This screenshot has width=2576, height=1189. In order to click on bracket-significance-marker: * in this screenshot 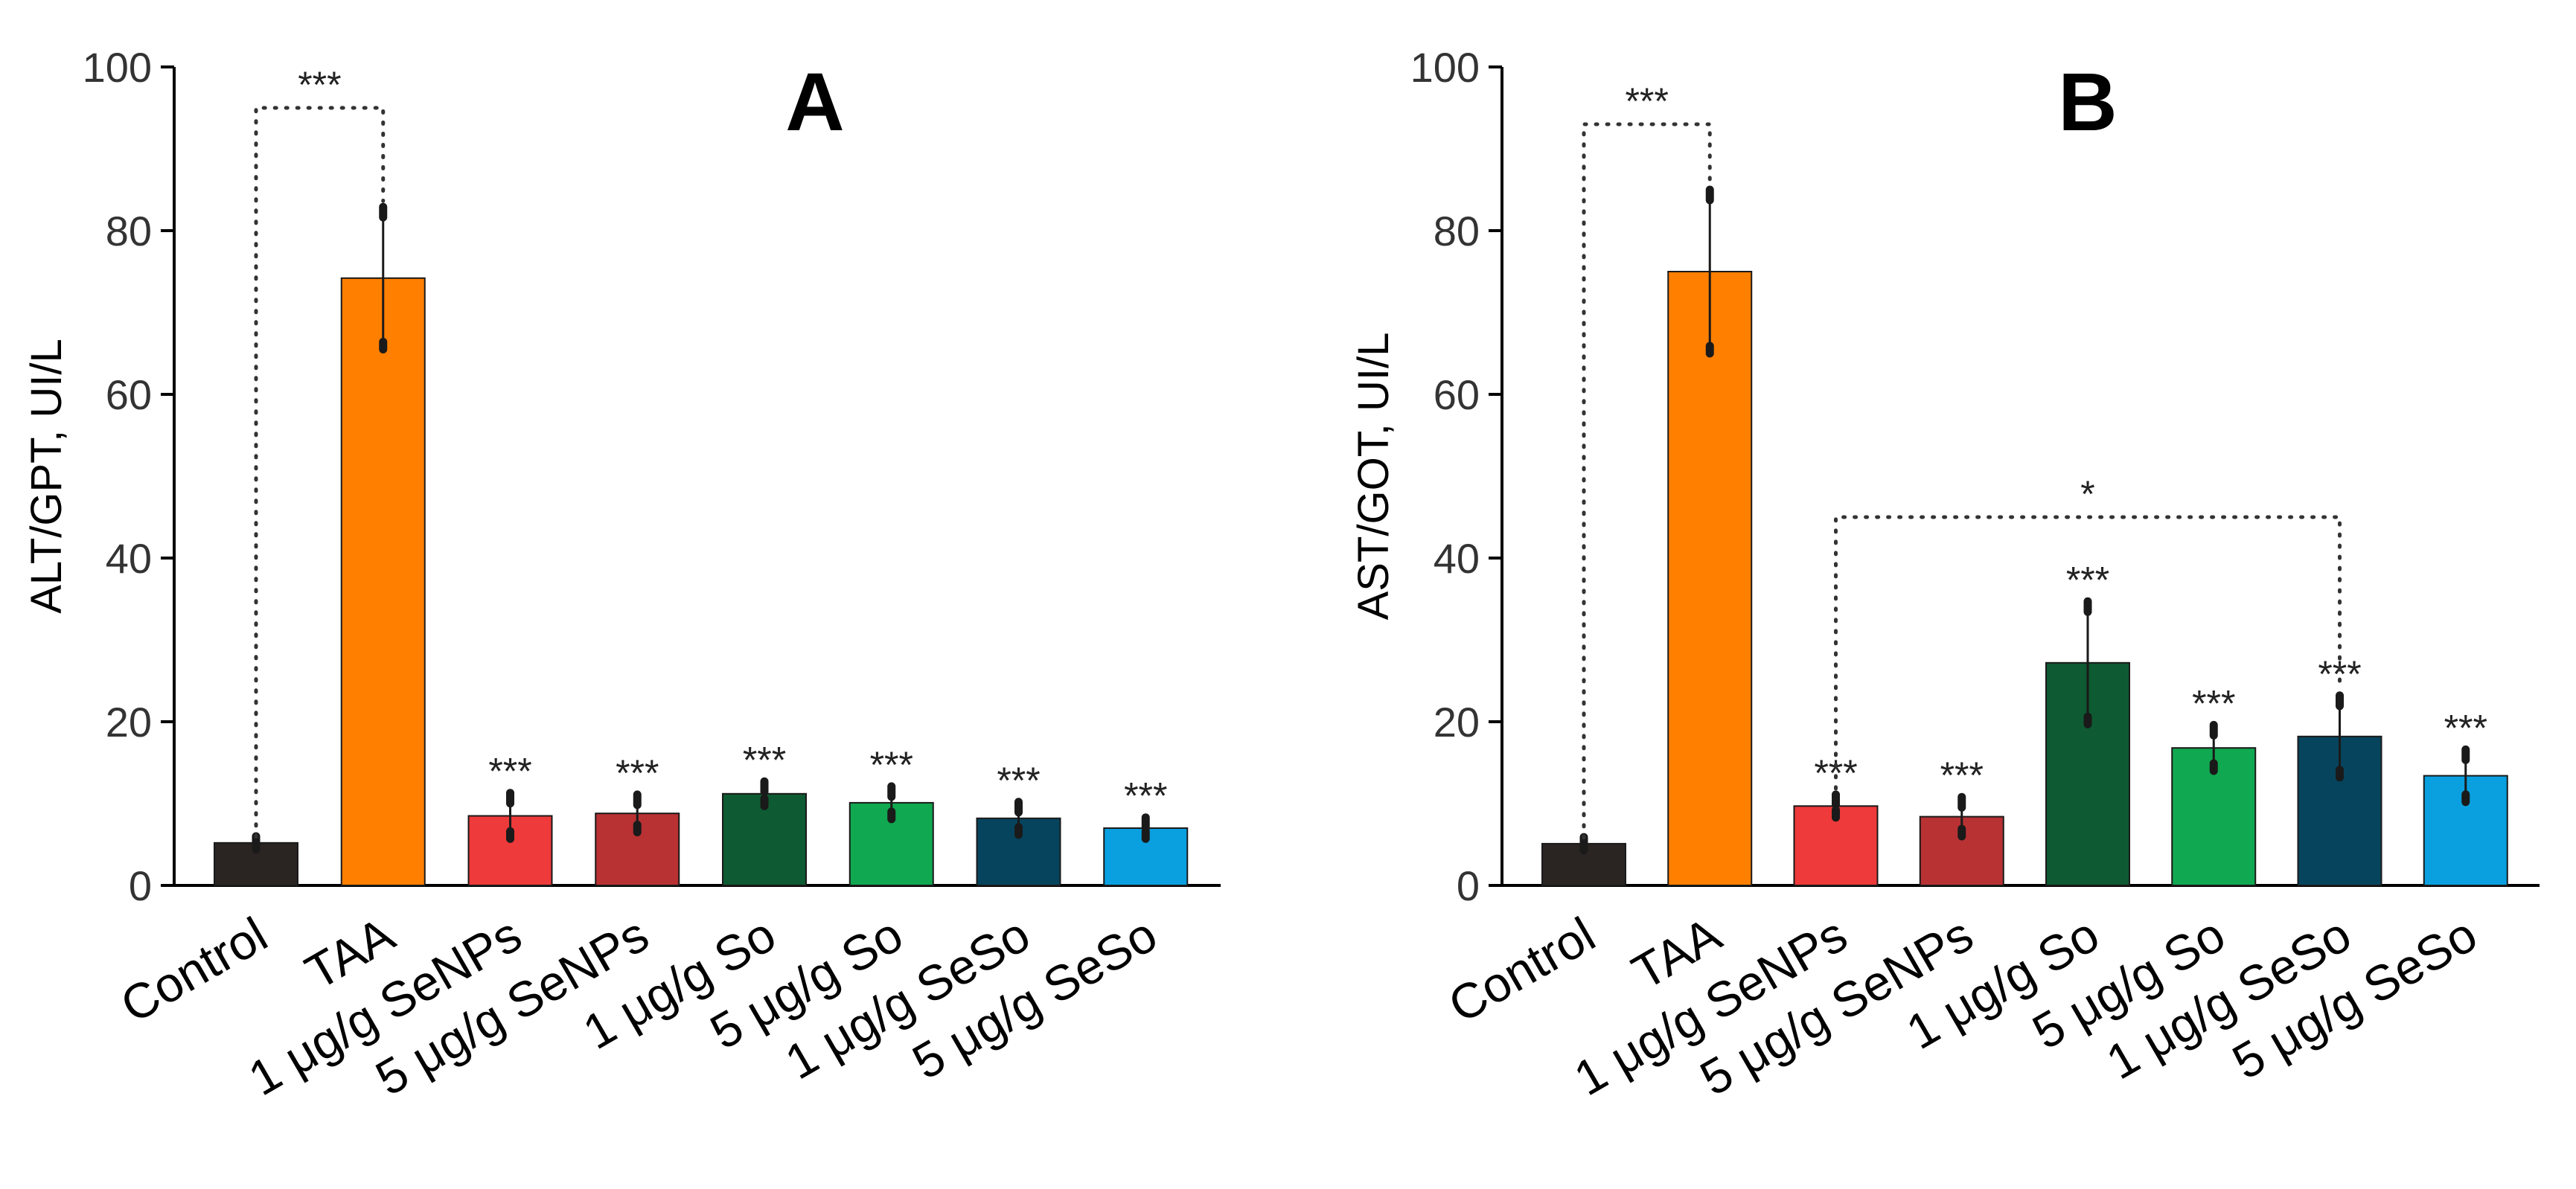, I will do `click(2087, 494)`.